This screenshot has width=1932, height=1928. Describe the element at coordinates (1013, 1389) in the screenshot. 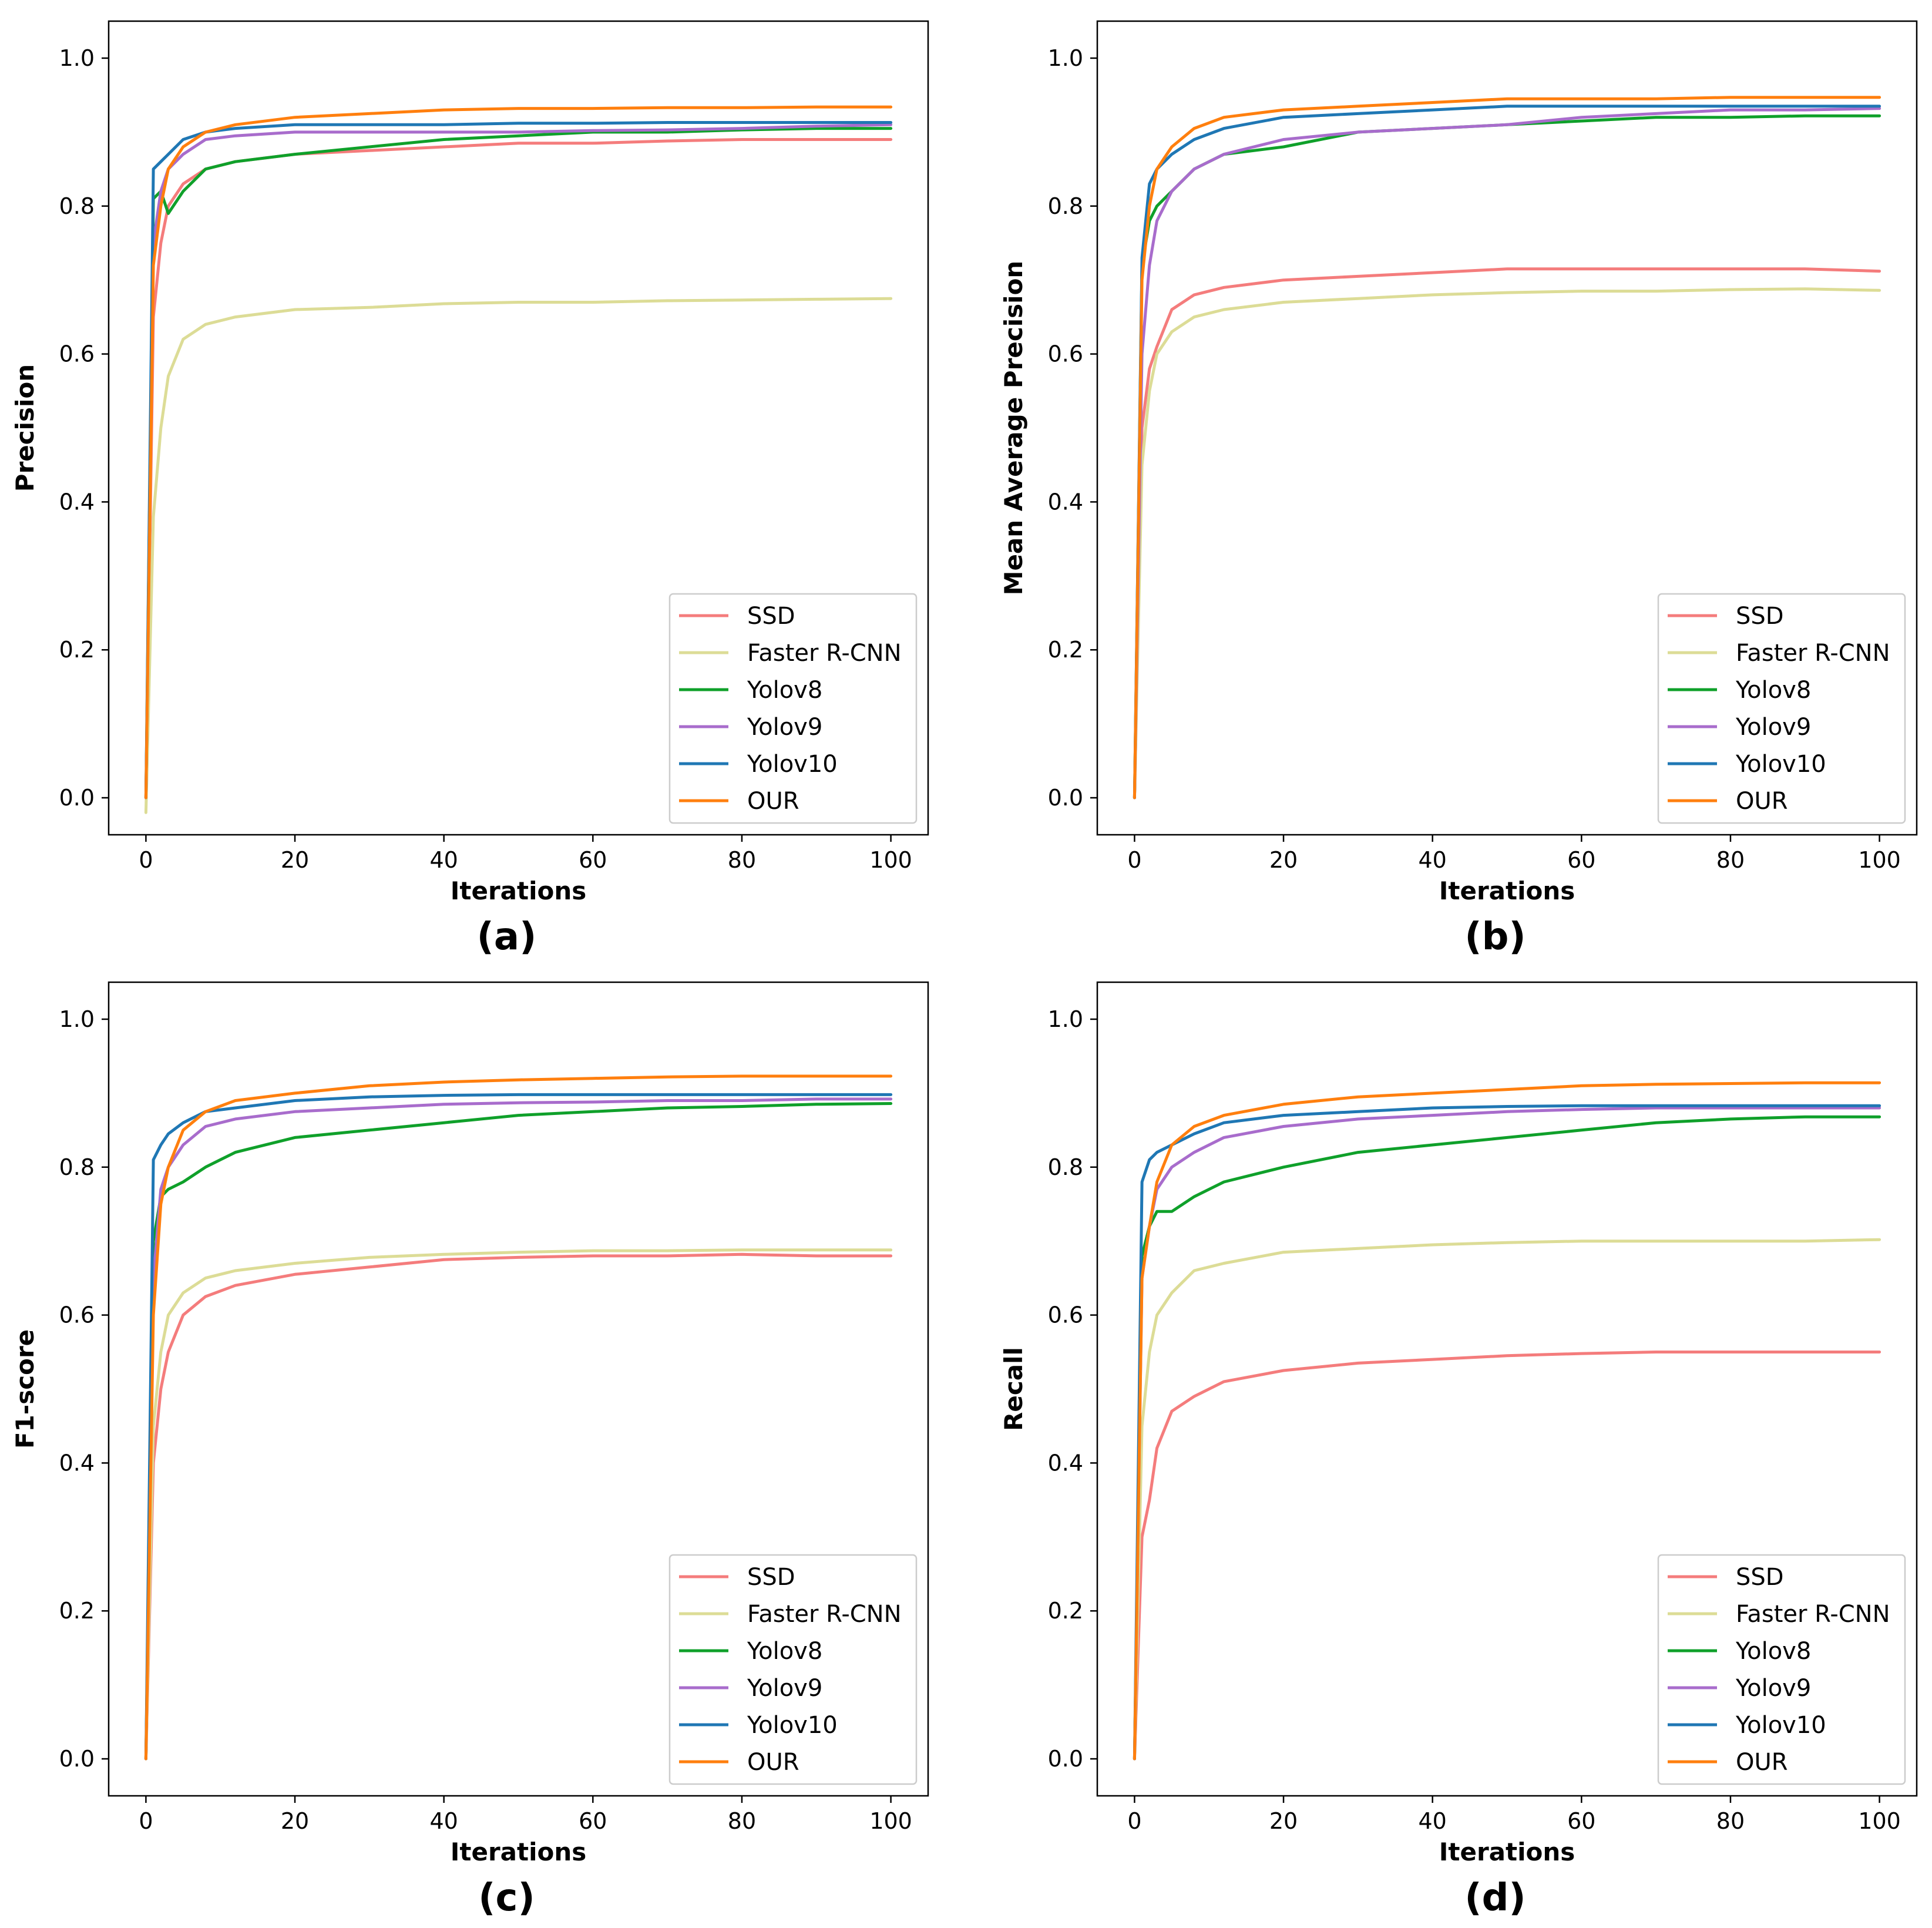

I see `y-axis-label: Recall` at that location.